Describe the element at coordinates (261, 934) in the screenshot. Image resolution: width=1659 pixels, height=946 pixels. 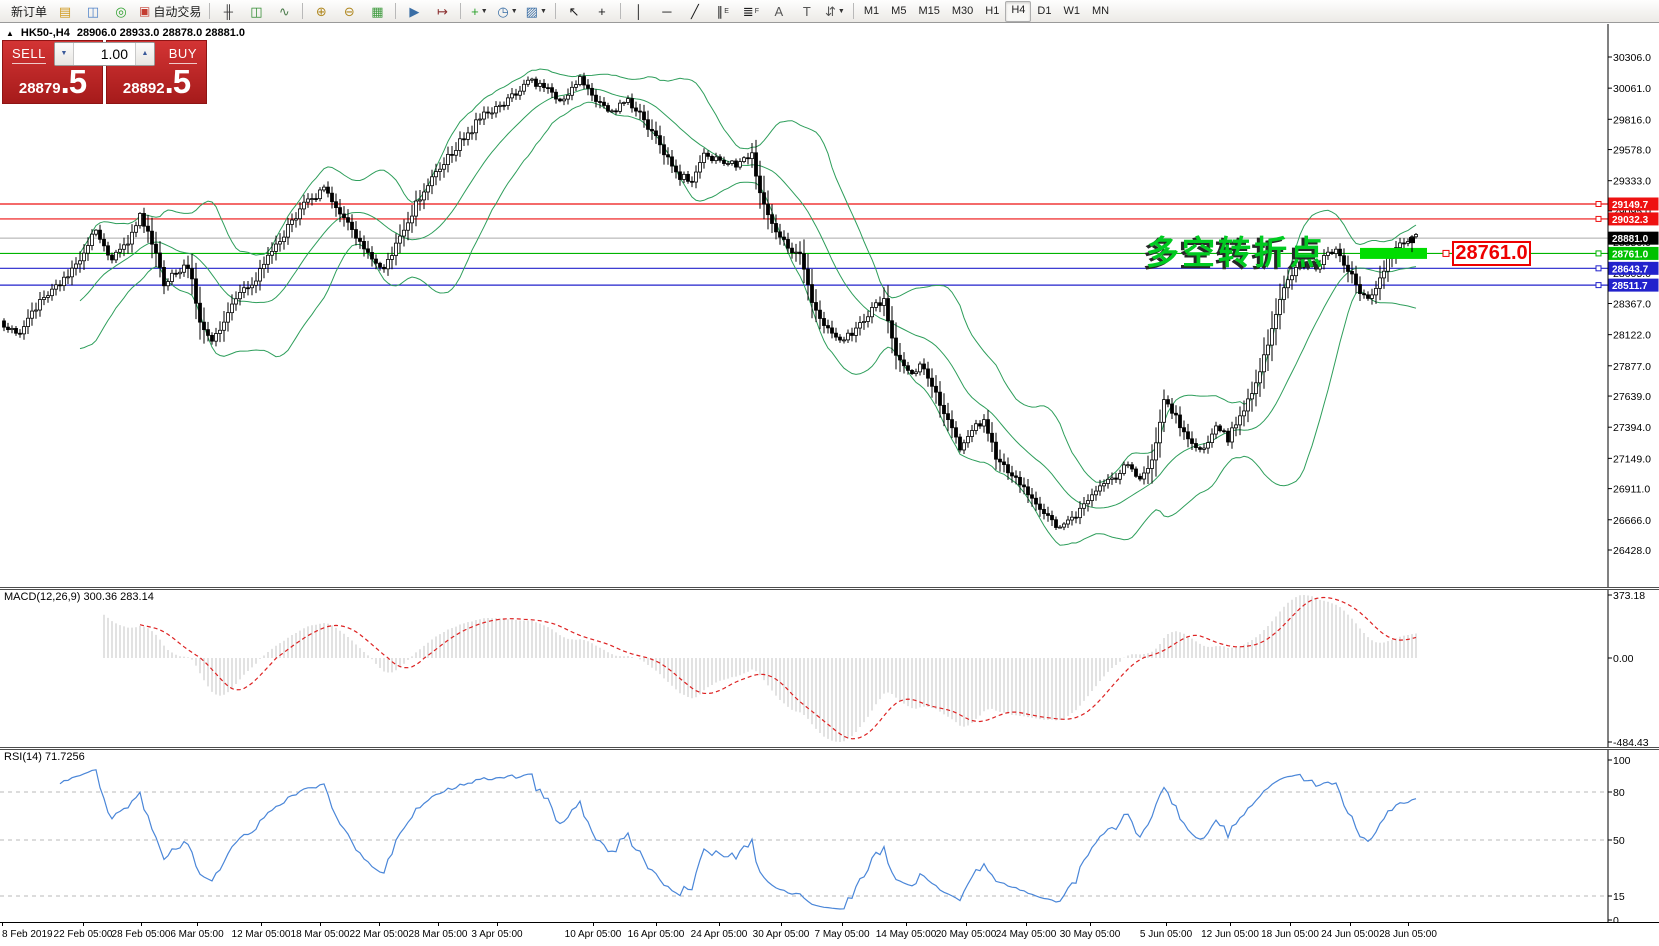
I see `time-axis-label: 12 Mar 05:00` at that location.